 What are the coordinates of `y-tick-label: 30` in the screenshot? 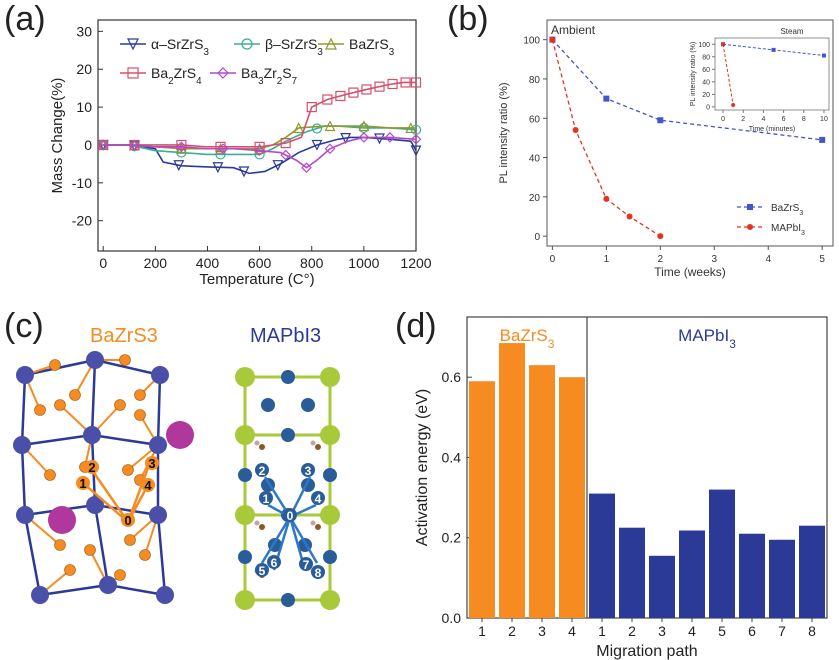 It's located at (84, 31).